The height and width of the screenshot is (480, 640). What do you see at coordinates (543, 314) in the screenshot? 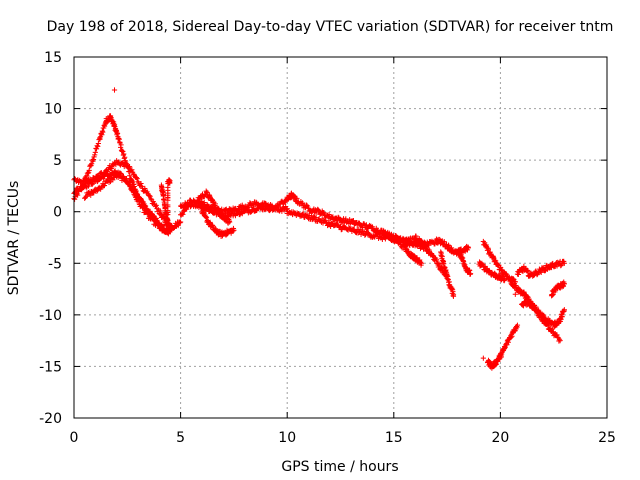
I see `series-late-f` at bounding box center [543, 314].